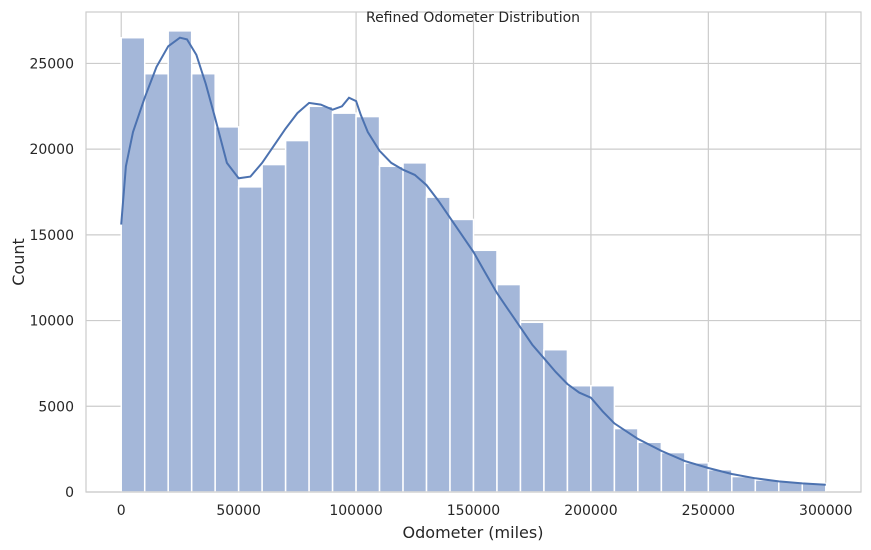 The width and height of the screenshot is (871, 550). I want to click on x-tick-label: 50000, so click(238, 511).